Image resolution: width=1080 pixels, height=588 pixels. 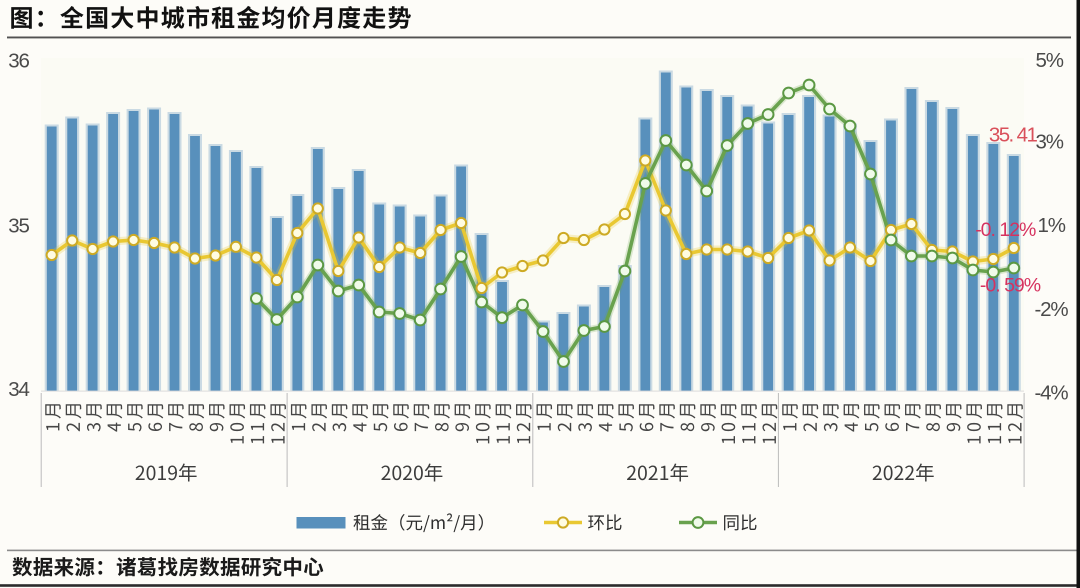 I want to click on svg-text: 3%, so click(x=1050, y=142).